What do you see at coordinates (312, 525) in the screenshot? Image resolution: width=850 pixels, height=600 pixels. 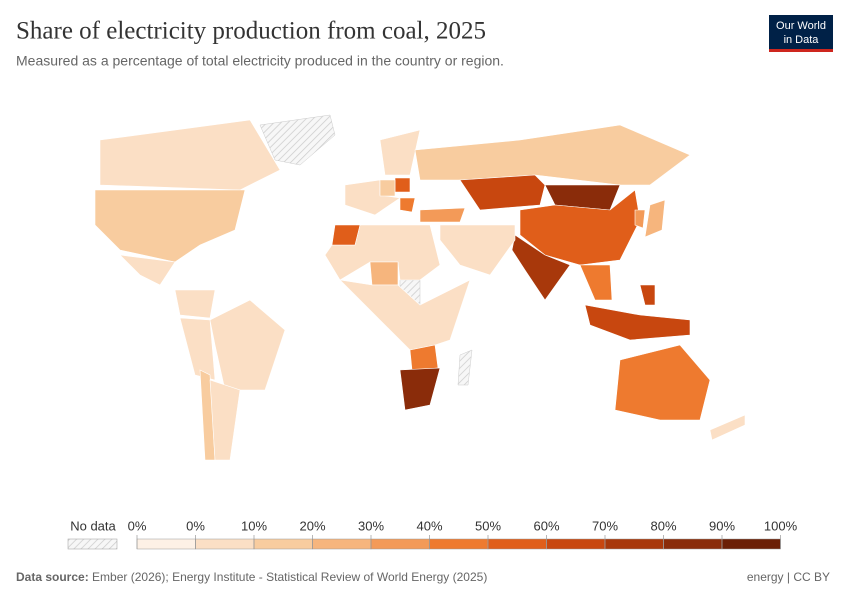 I see `legend-tick-label: 20%` at bounding box center [312, 525].